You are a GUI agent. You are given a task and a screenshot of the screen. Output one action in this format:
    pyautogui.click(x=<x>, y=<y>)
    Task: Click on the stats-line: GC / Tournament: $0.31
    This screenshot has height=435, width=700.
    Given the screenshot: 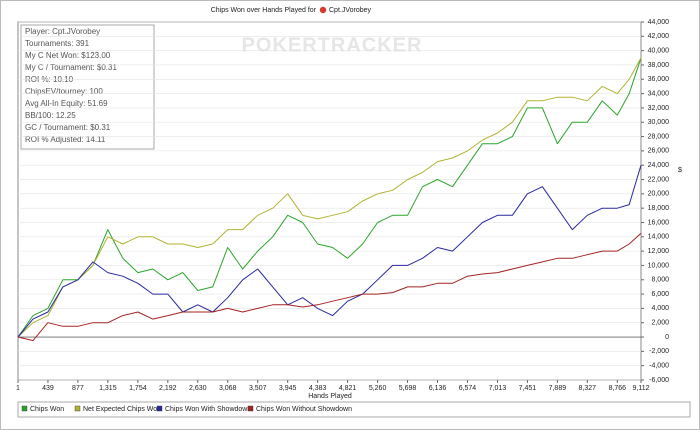 What is the action you would take?
    pyautogui.click(x=68, y=127)
    